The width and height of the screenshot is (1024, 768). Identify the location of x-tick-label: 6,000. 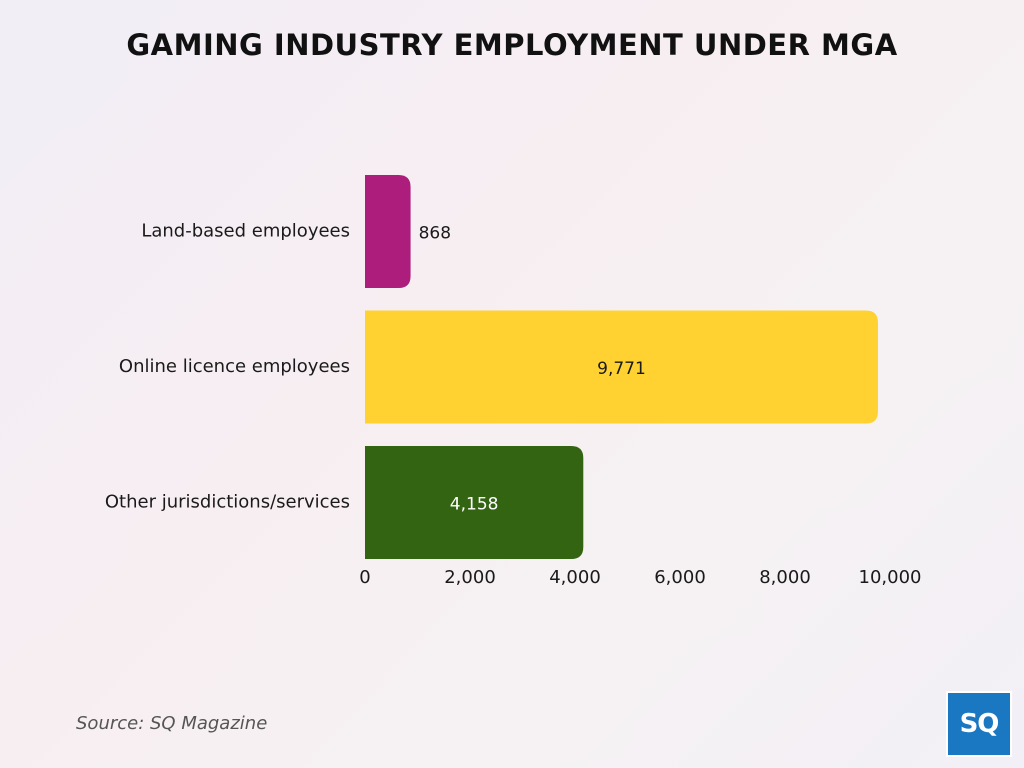
(680, 577).